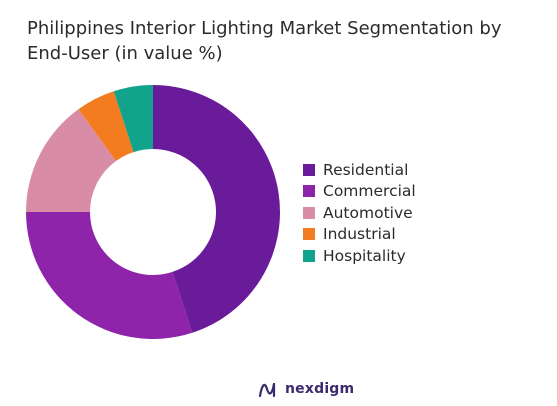  What do you see at coordinates (267, 390) in the screenshot?
I see `nexdigm-logo-icon` at bounding box center [267, 390].